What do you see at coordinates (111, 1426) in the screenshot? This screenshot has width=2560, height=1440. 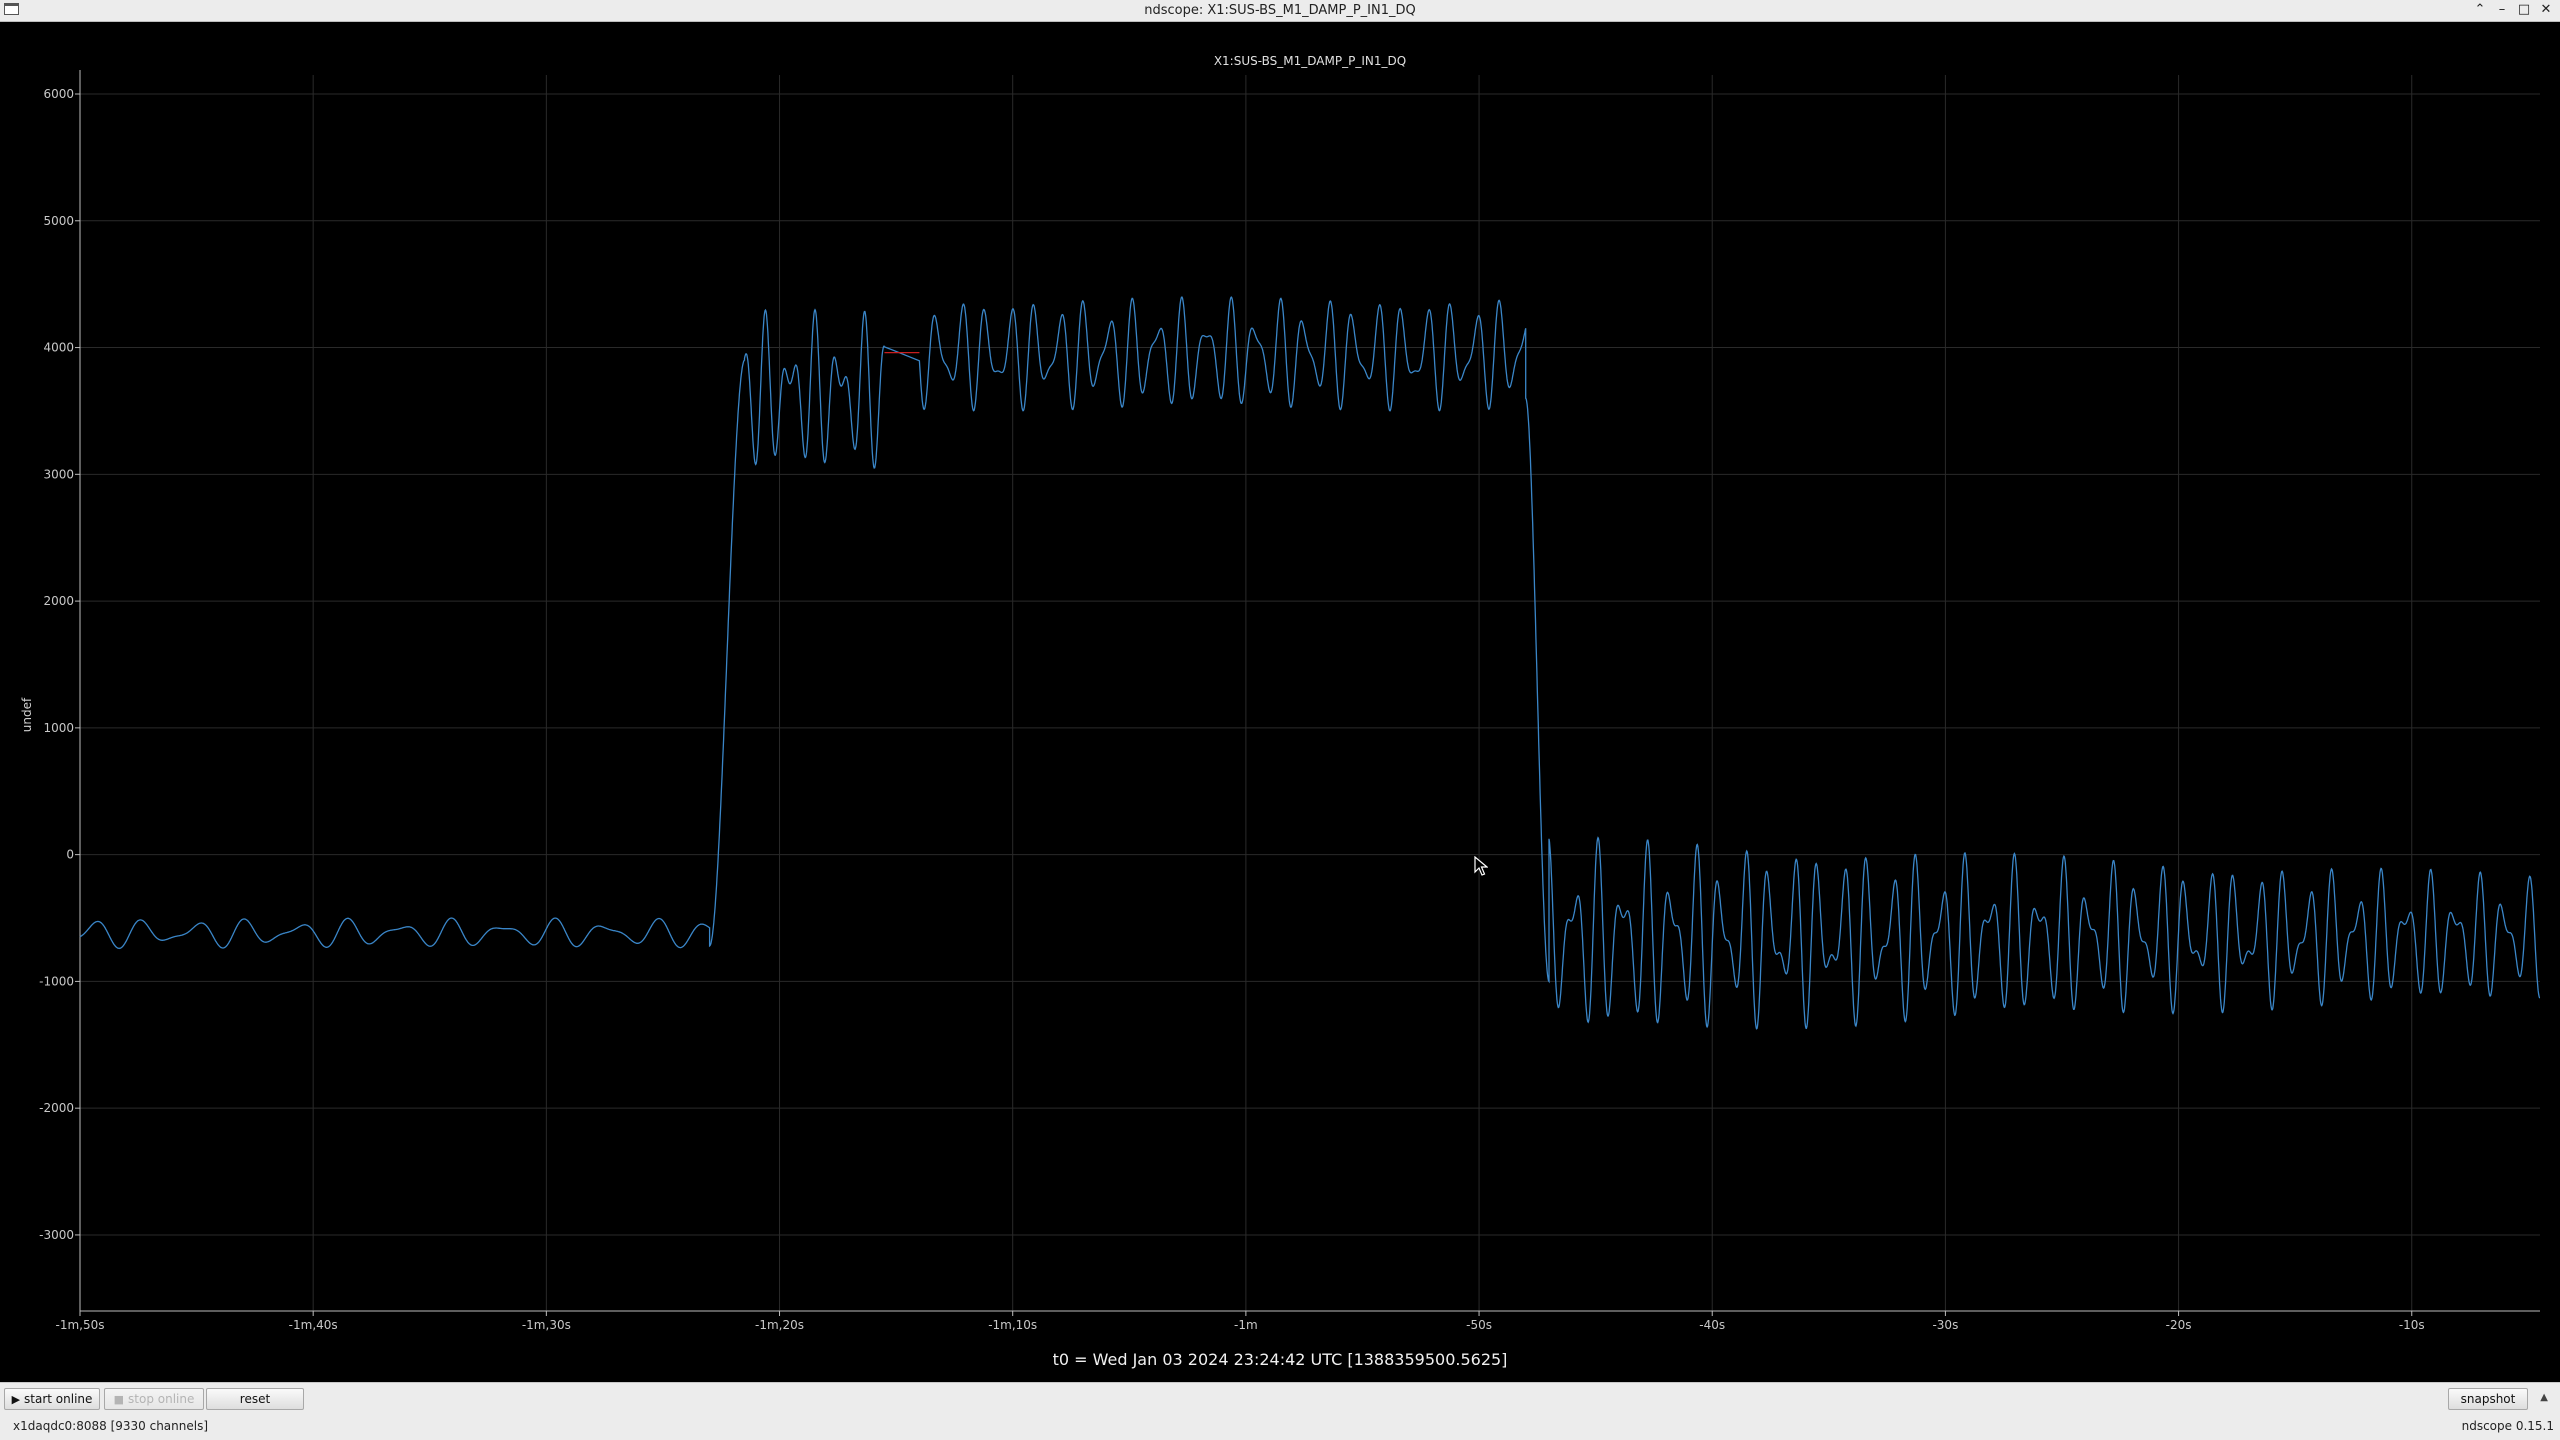 I see `server-status: x1daqdc0:8088 [9330 channels]` at bounding box center [111, 1426].